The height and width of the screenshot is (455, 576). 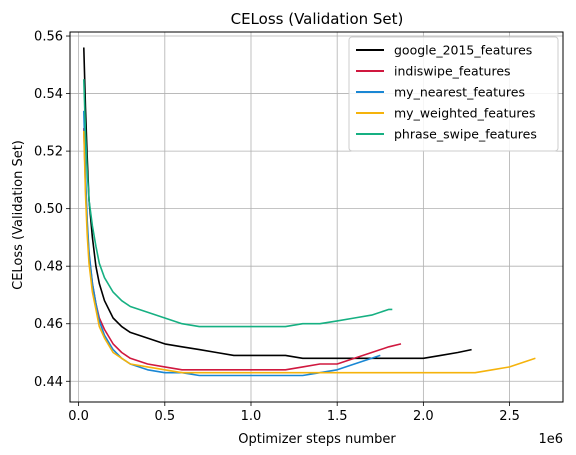 I want to click on legend-box, so click(x=453, y=94).